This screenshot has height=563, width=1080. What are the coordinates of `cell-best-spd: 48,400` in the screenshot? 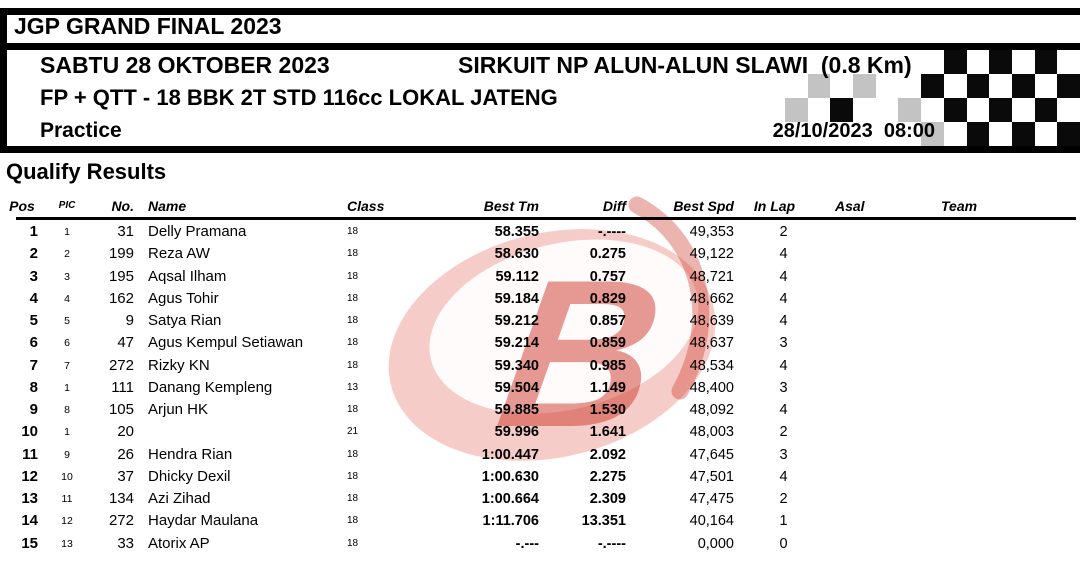 It's located at (711, 387).